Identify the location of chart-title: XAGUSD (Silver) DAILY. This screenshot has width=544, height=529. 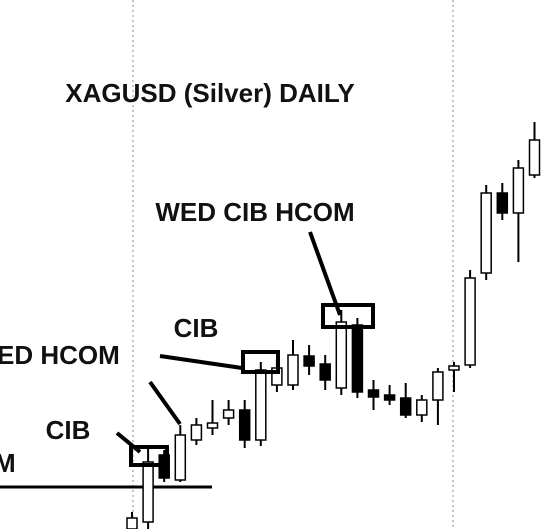
(209, 93).